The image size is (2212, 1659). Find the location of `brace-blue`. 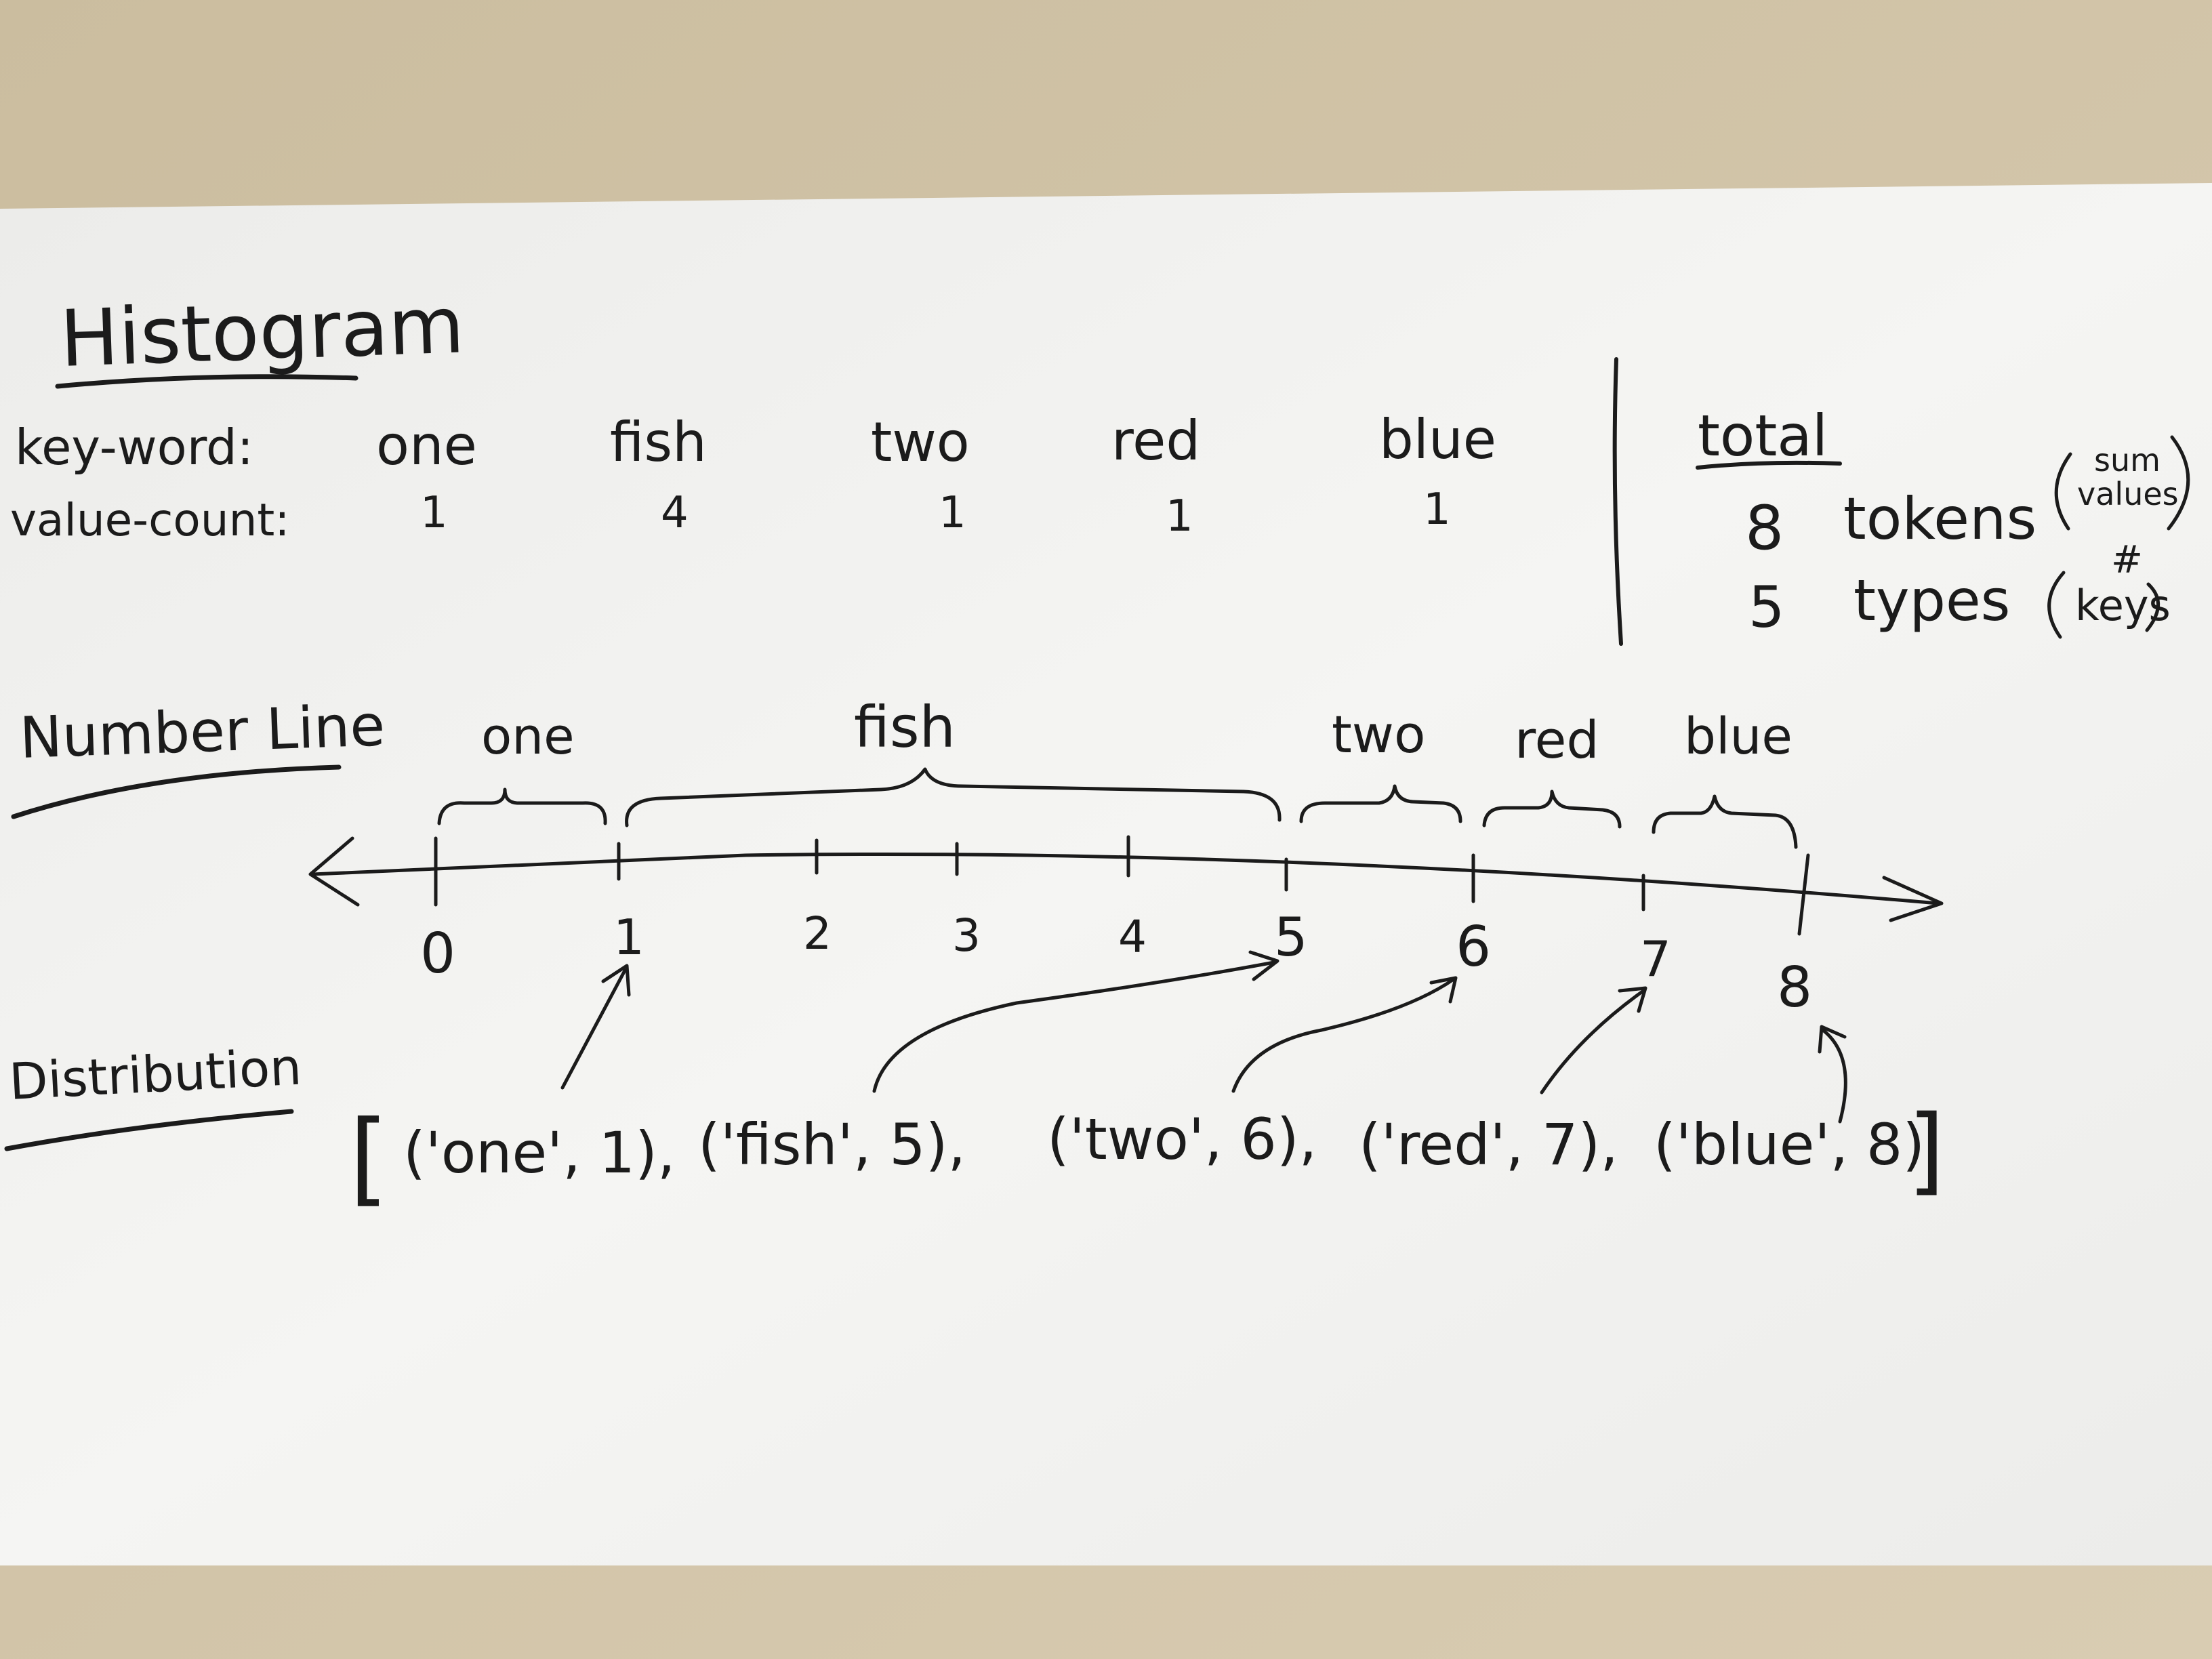

brace-blue is located at coordinates (1725, 822).